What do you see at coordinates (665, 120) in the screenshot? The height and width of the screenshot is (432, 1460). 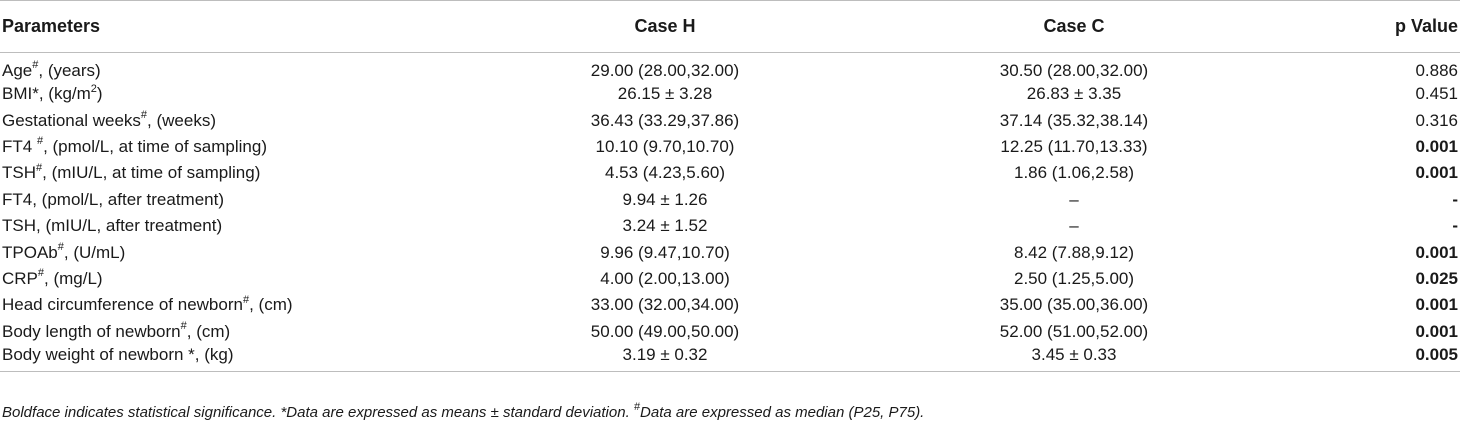 I see `case-h-value: 36.43 (33.29,37.86)` at bounding box center [665, 120].